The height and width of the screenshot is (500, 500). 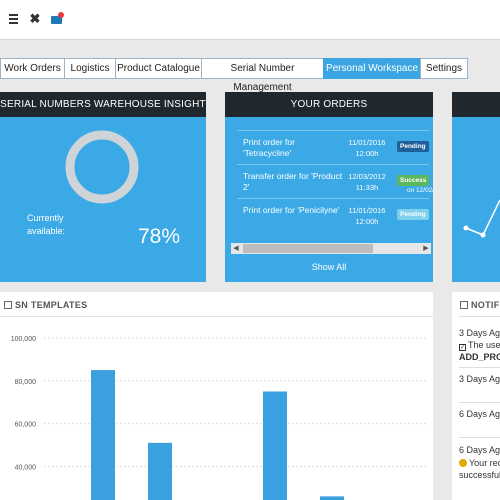 I want to click on notifications-title: NOTIF, so click(x=480, y=305).